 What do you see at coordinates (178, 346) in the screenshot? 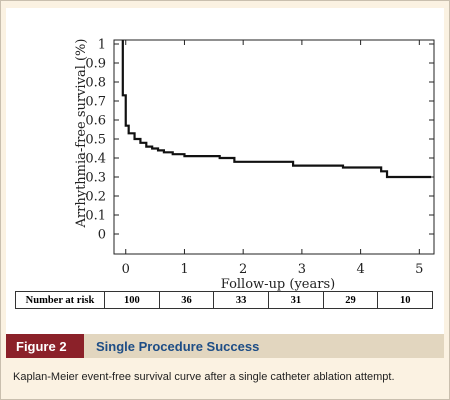
I see `figure-title: Single Procedure Success` at bounding box center [178, 346].